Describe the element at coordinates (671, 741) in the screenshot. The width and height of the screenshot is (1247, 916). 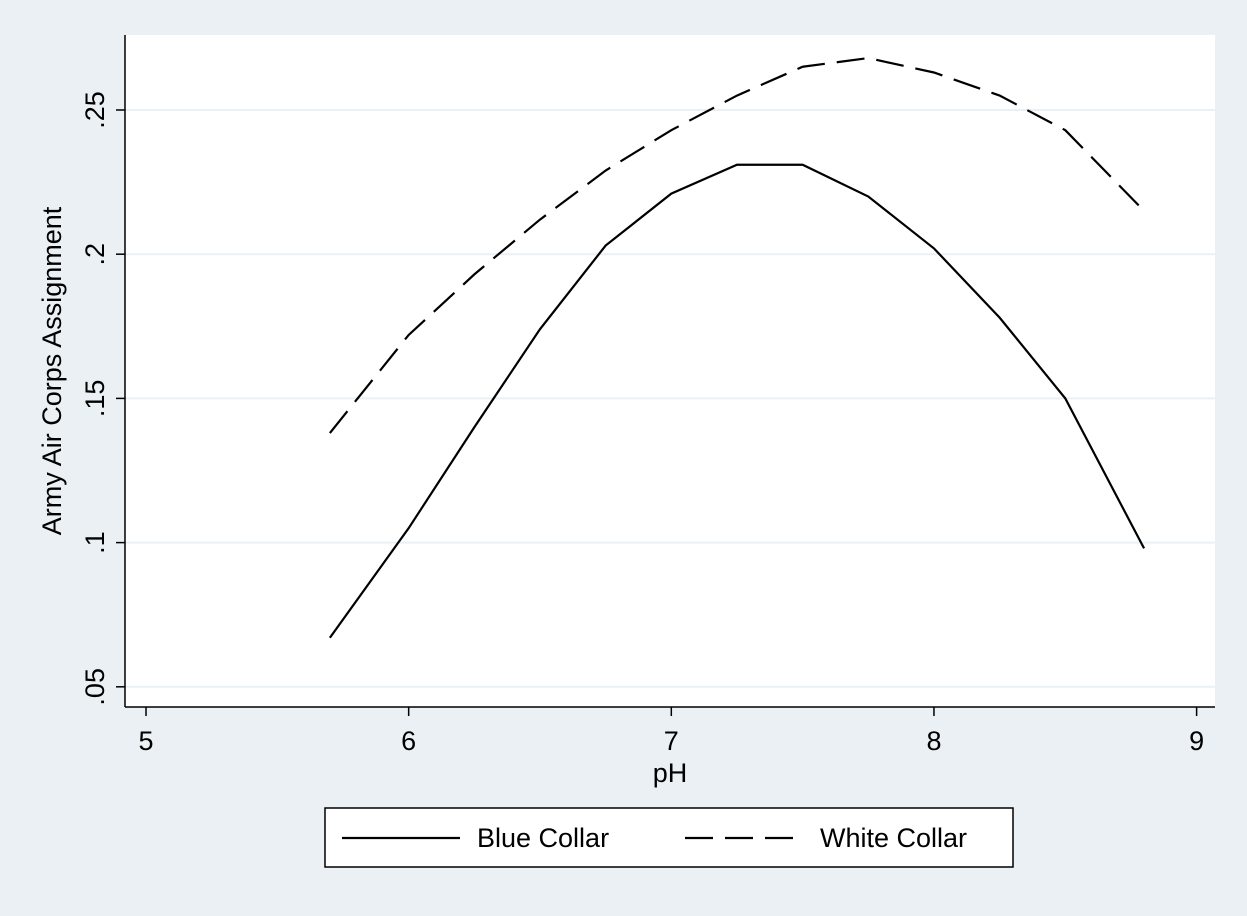
I see `x-tick-label: 7` at that location.